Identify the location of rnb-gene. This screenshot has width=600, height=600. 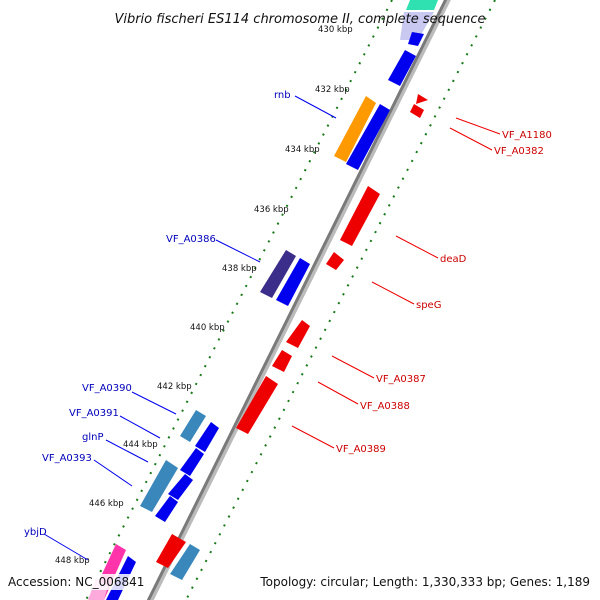
(355, 129).